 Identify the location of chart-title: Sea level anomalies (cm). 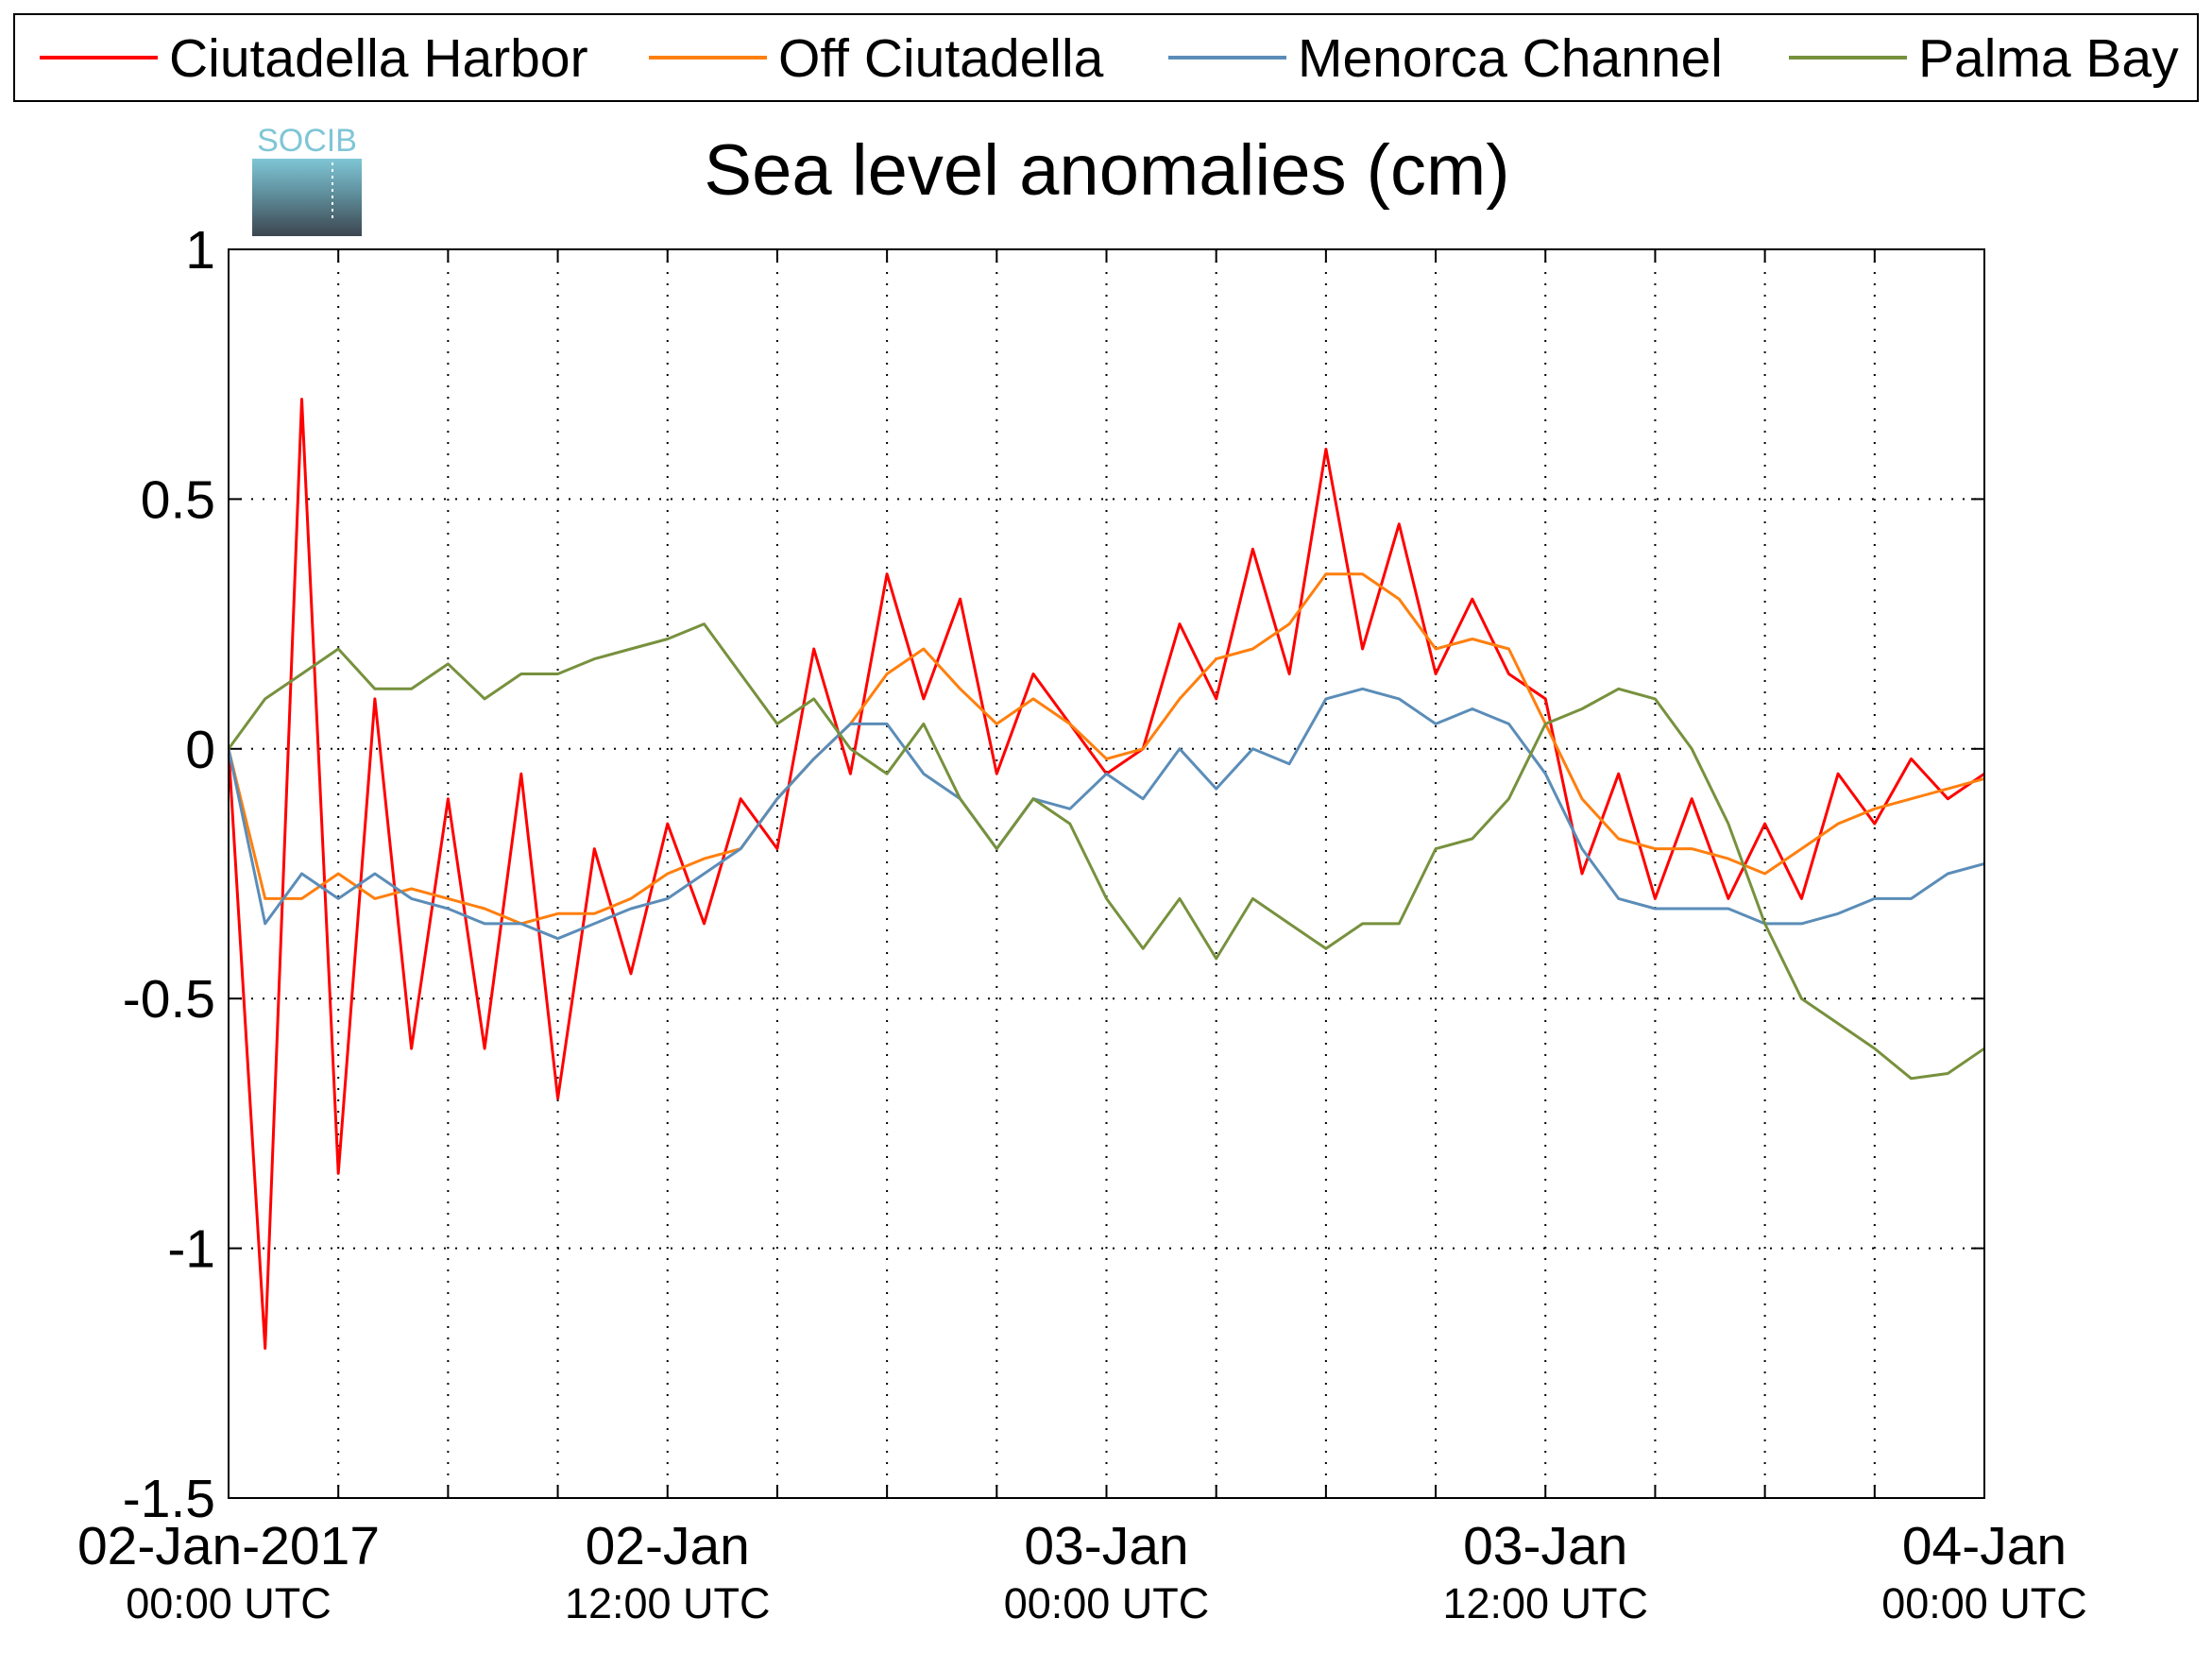
(1106, 171).